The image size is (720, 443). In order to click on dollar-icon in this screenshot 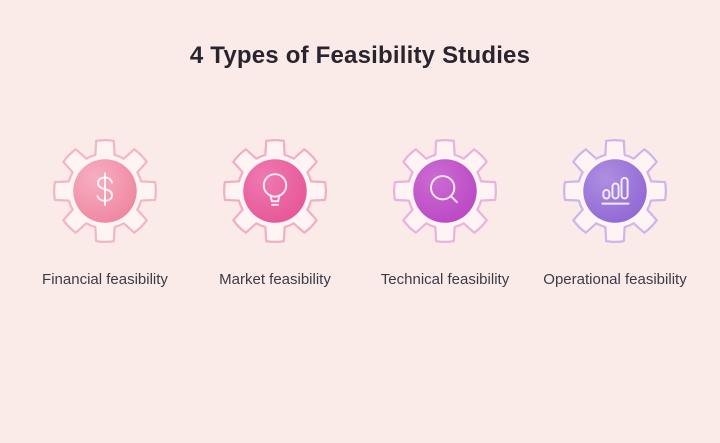, I will do `click(104, 189)`.